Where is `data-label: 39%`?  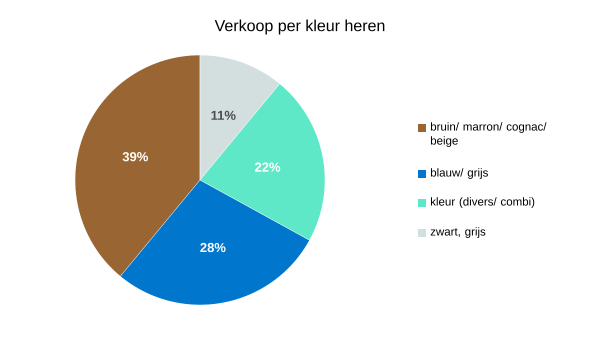
data-label: 39% is located at coordinates (135, 157).